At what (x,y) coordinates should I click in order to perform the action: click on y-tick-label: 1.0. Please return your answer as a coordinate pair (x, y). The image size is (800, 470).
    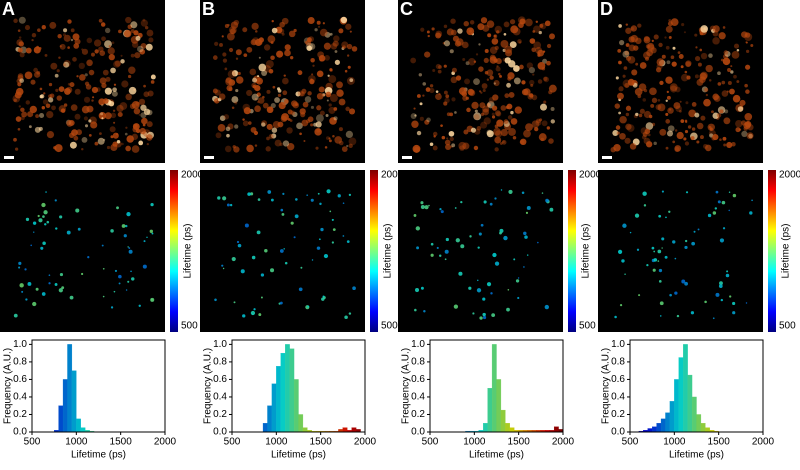
    Looking at the image, I should click on (220, 344).